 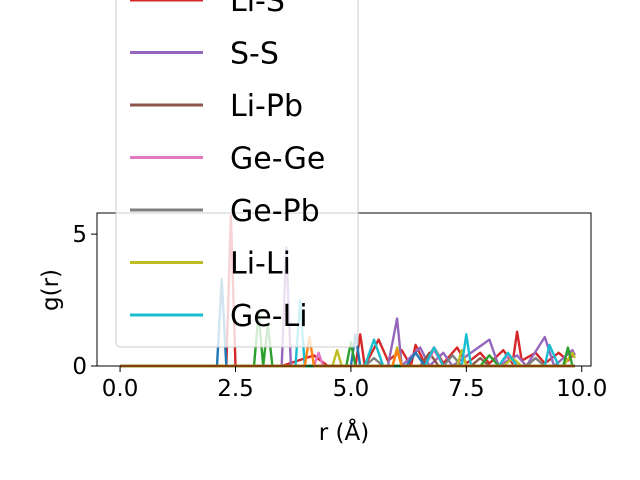 I want to click on series-line-ge-pb, so click(x=347, y=361).